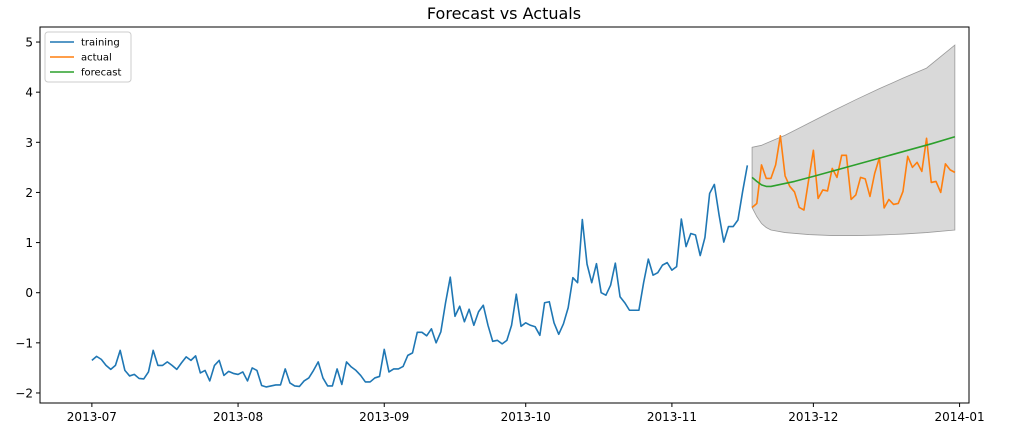 The image size is (1015, 445). Describe the element at coordinates (96, 58) in the screenshot. I see `legend-label-actual: actual` at that location.